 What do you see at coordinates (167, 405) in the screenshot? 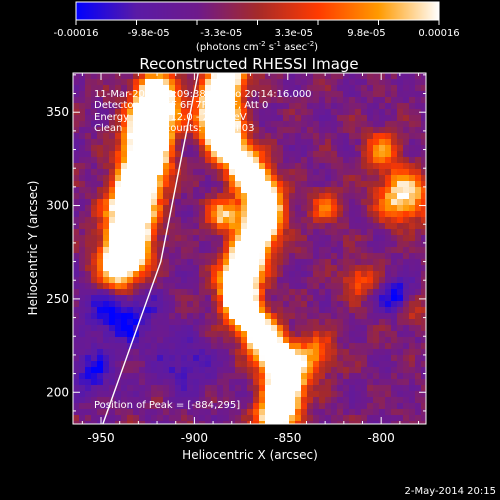
I see `peak-position-label: Position of Peak = [-884,295]` at bounding box center [167, 405].